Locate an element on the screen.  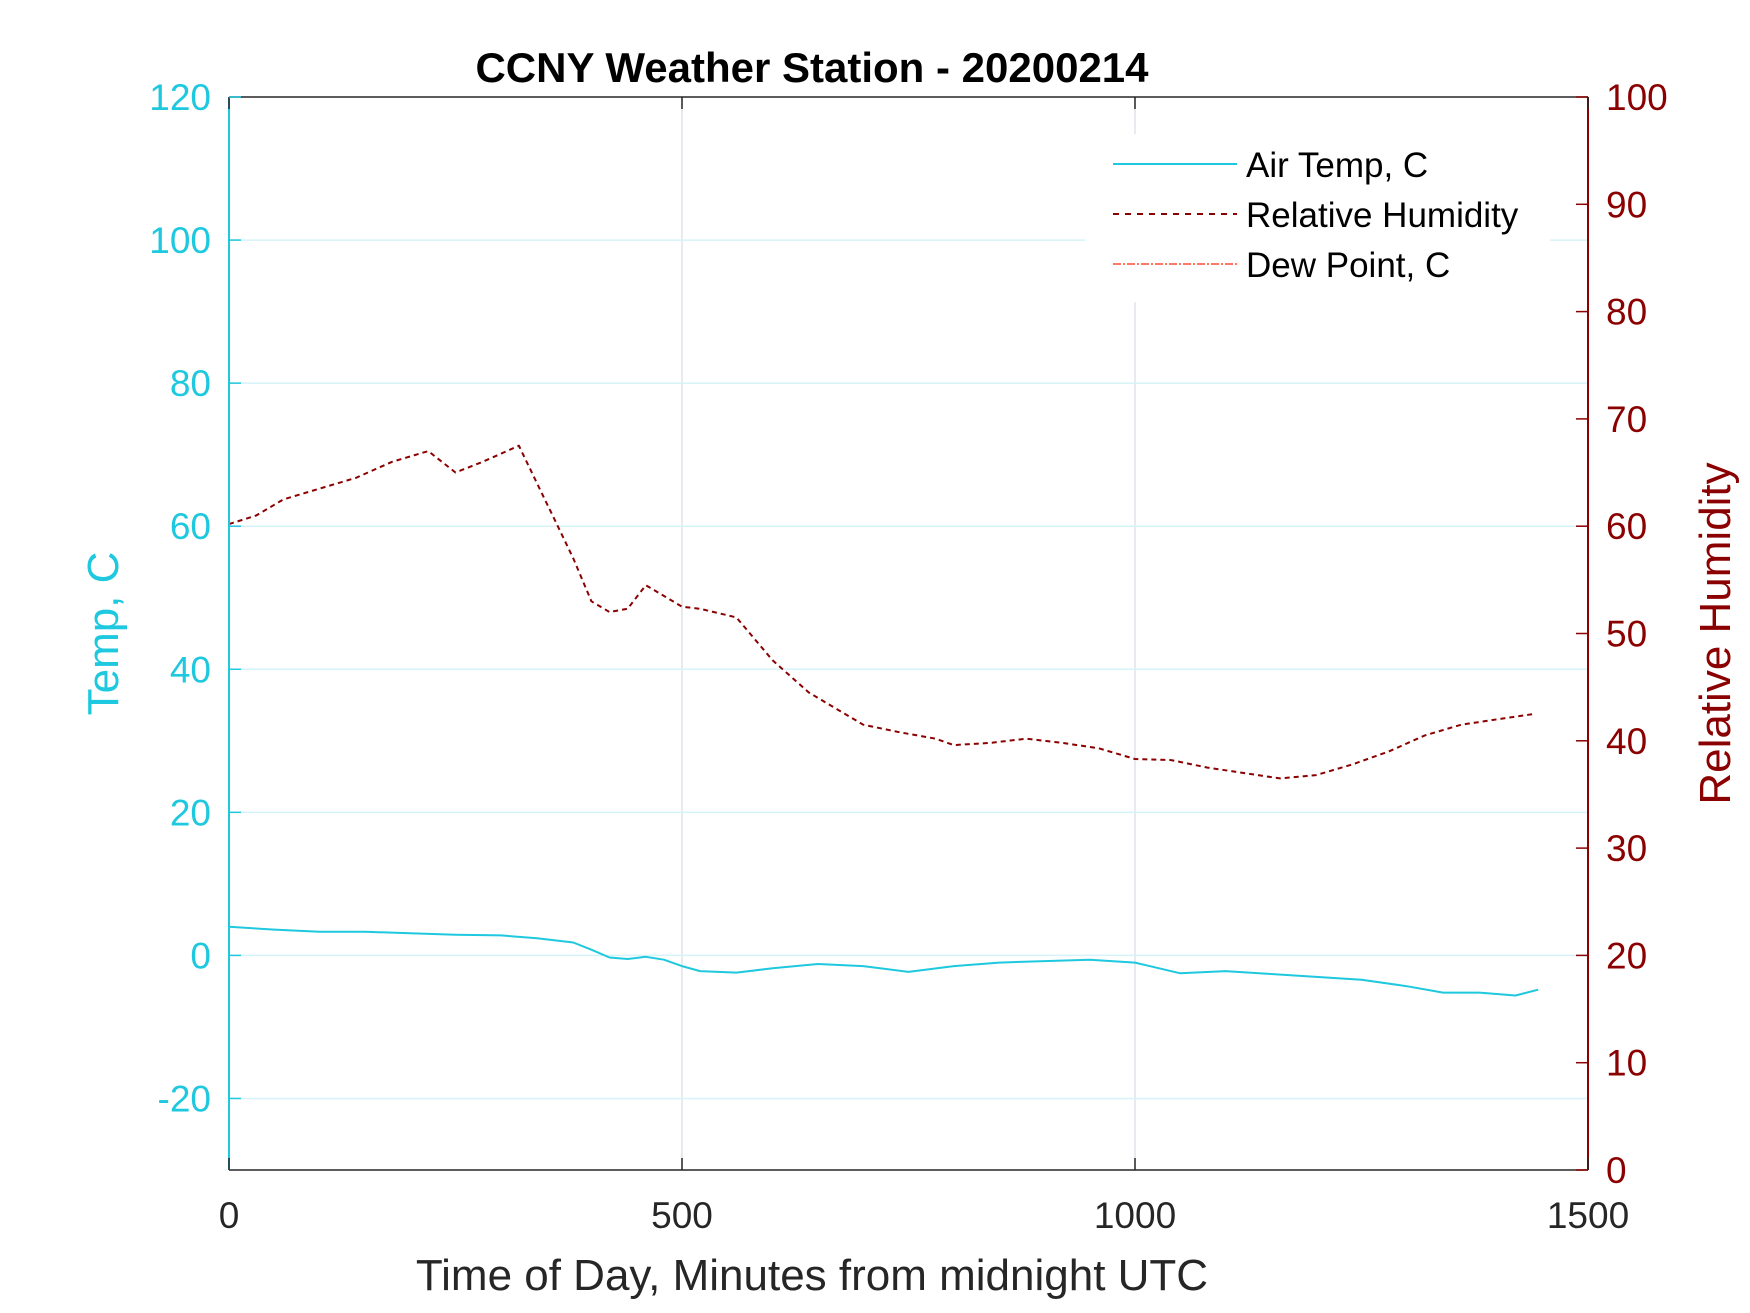
y-left-tick-label: 60 is located at coordinates (190, 526).